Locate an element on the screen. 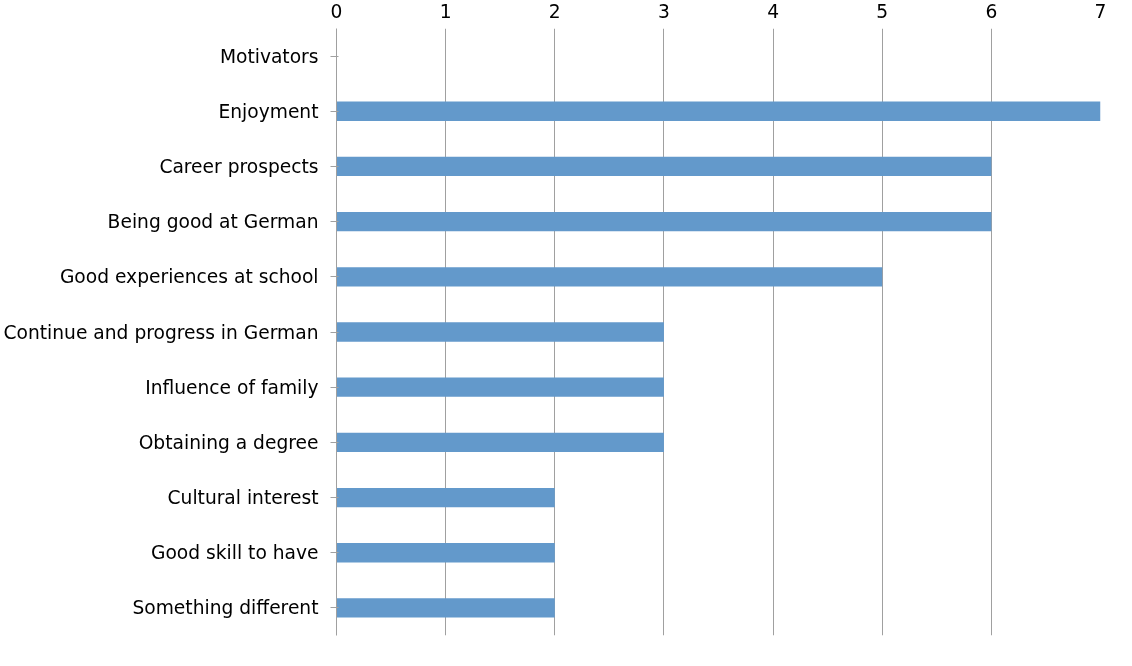 The height and width of the screenshot is (666, 1132). y-tick-label: Cultural interest is located at coordinates (243, 498).